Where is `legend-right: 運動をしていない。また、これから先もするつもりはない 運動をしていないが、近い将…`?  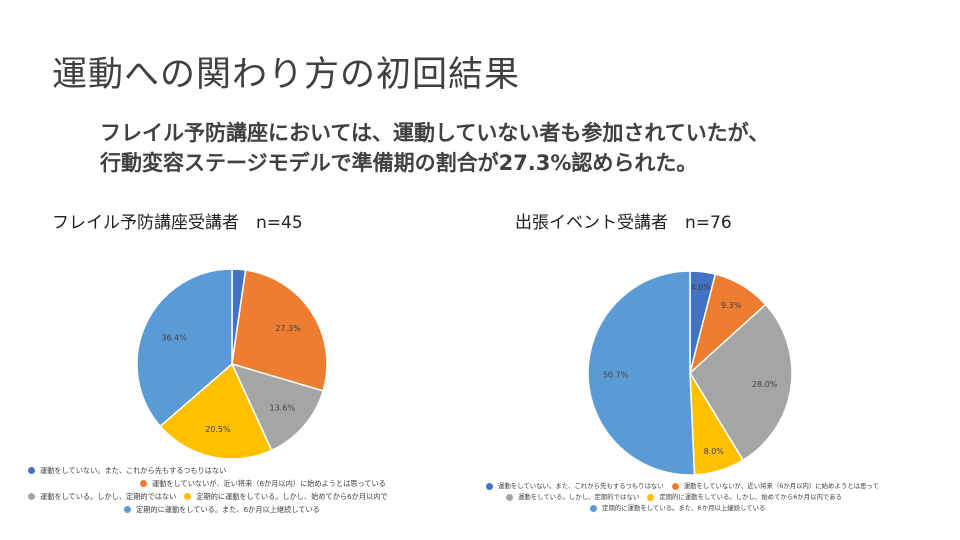
legend-right: 運動をしていない。また、これから先もするつもりはない 運動をしていないが、近い将… is located at coordinates (716, 497).